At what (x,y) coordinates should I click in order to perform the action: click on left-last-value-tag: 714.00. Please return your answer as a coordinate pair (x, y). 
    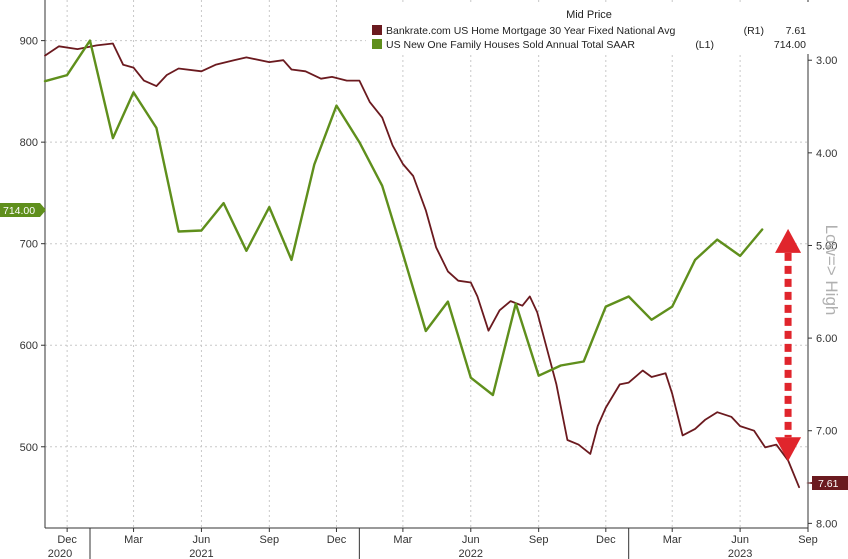
    Looking at the image, I should click on (23, 210).